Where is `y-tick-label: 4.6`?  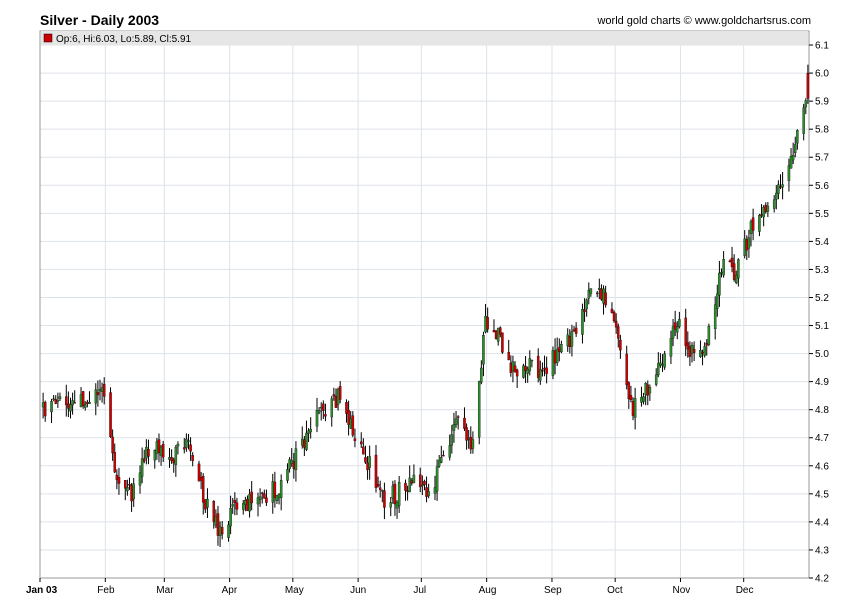 y-tick-label: 4.6 is located at coordinates (822, 466).